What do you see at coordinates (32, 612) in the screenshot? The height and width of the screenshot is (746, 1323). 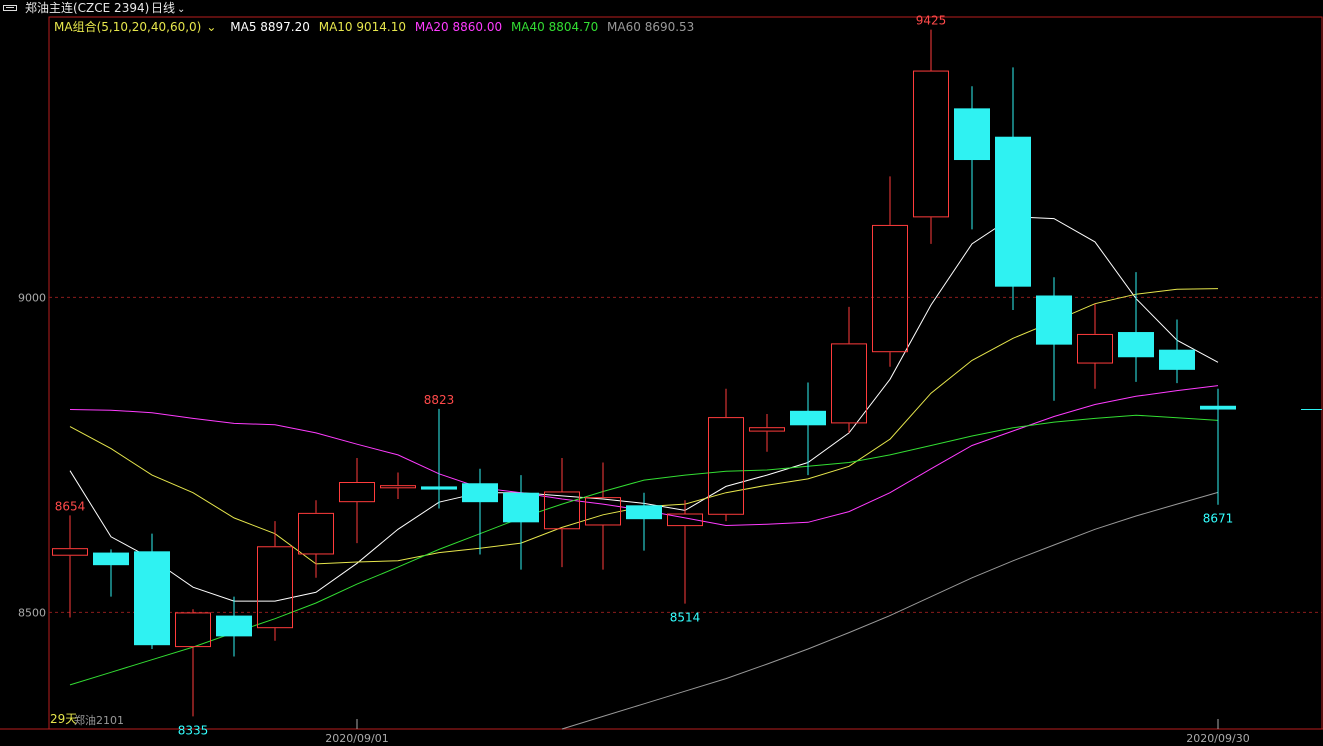 I see `y-tick-label: 8500` at bounding box center [32, 612].